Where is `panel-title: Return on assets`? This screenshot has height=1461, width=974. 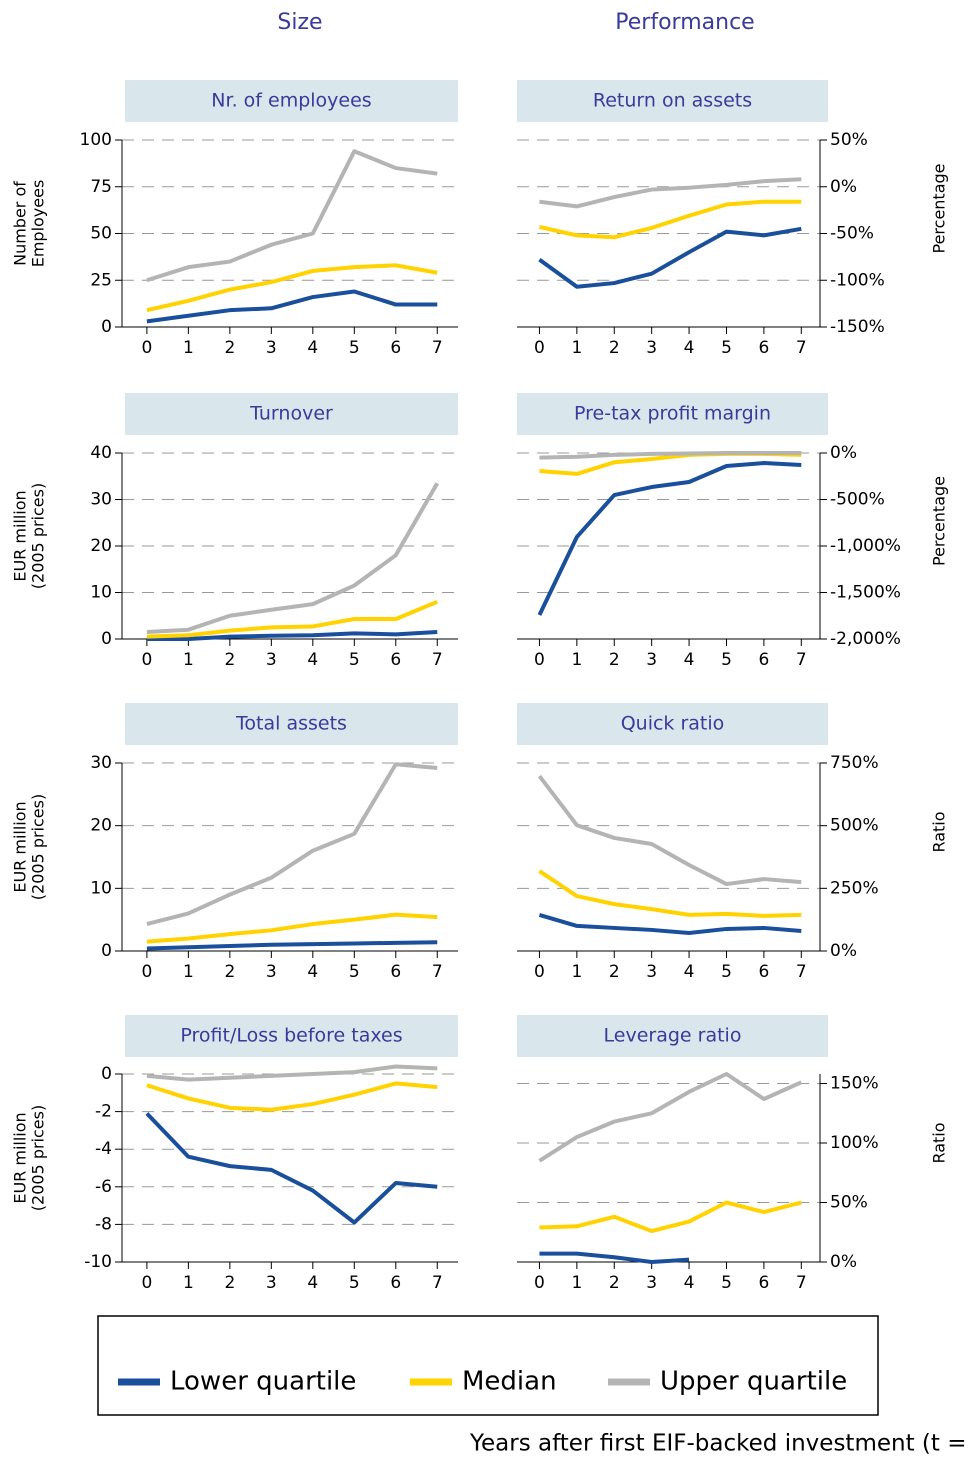
panel-title: Return on assets is located at coordinates (672, 101).